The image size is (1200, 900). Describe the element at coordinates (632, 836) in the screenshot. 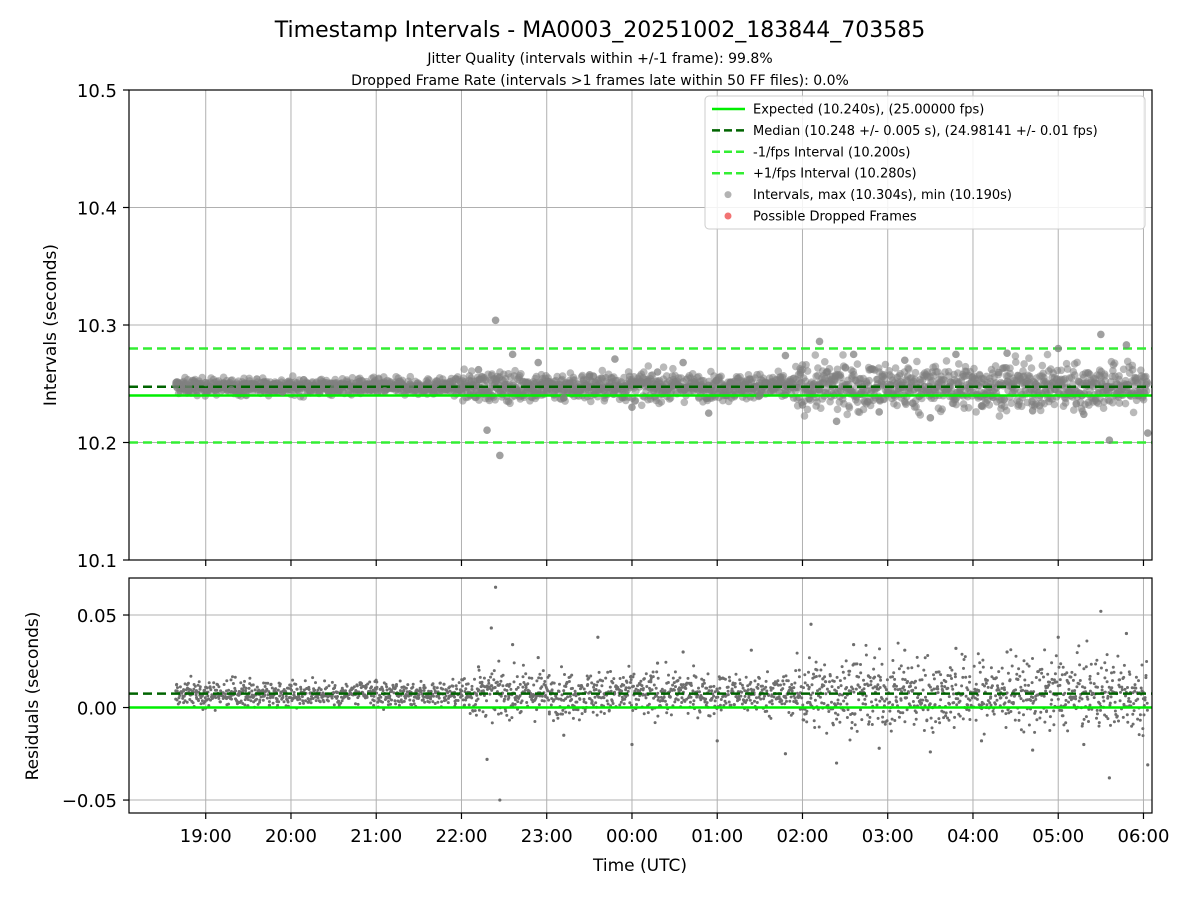

I see `x-tick-label-5: 00:00` at that location.